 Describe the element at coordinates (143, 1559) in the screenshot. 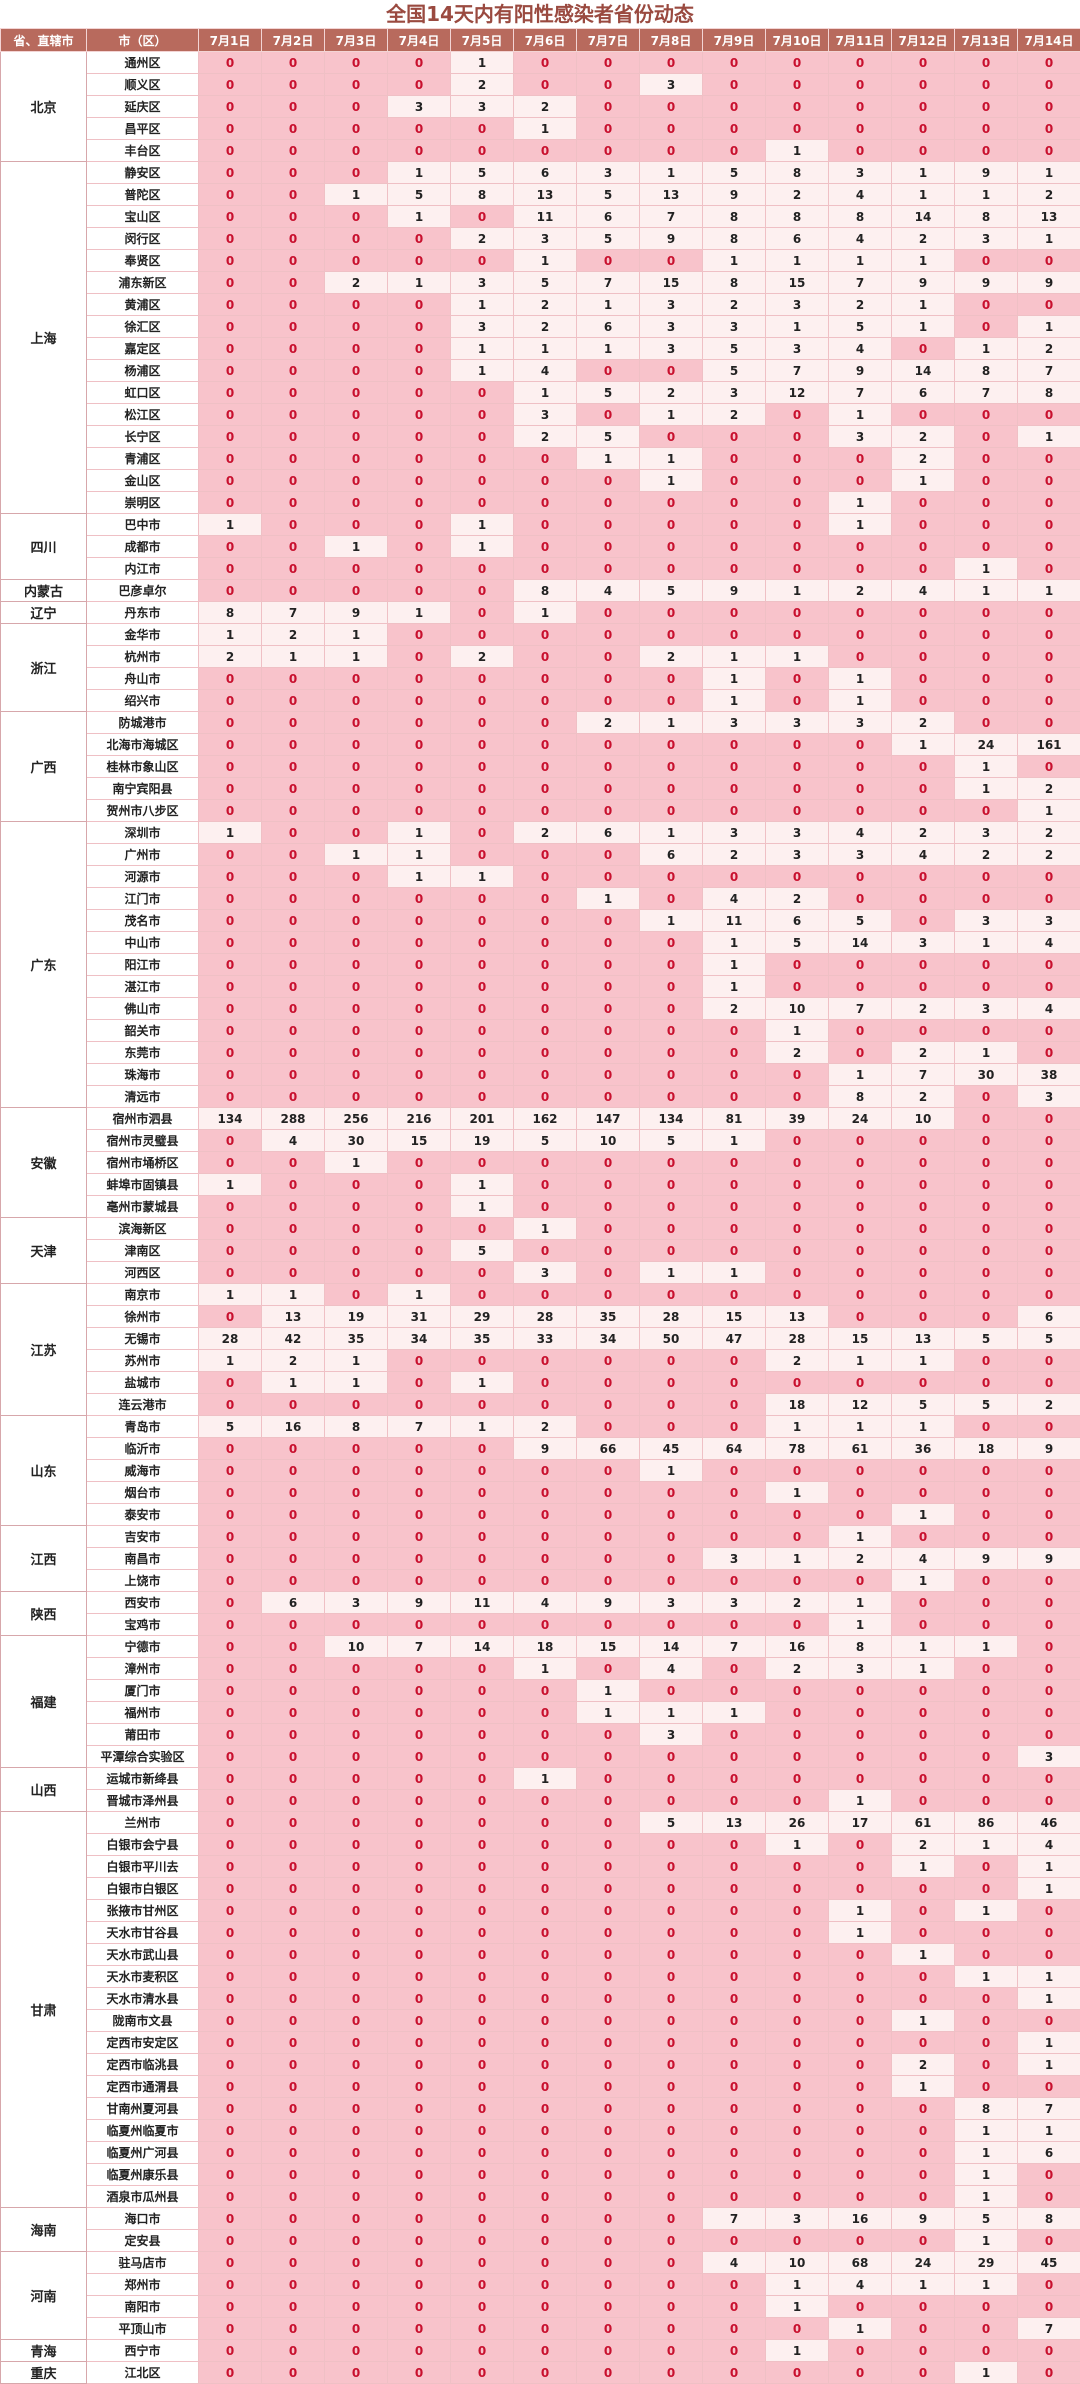

I see `city-cell: 南昌市` at that location.